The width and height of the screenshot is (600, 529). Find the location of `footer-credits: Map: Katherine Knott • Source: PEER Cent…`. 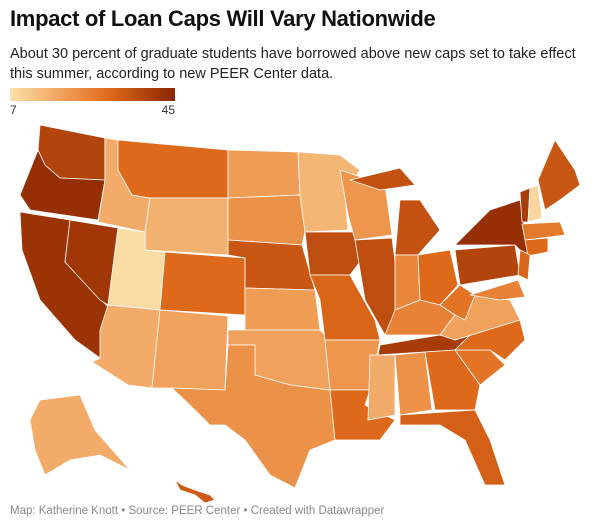

footer-credits: Map: Katherine Knott • Source: PEER Cent… is located at coordinates (197, 511).